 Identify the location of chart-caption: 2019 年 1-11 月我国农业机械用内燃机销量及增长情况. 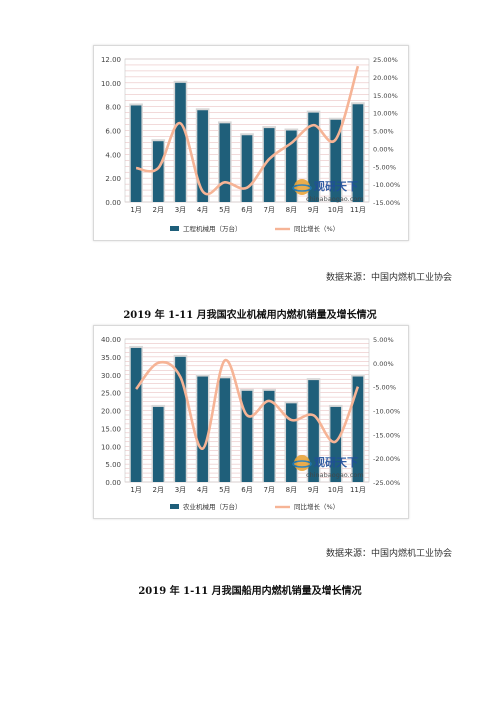
(250, 315).